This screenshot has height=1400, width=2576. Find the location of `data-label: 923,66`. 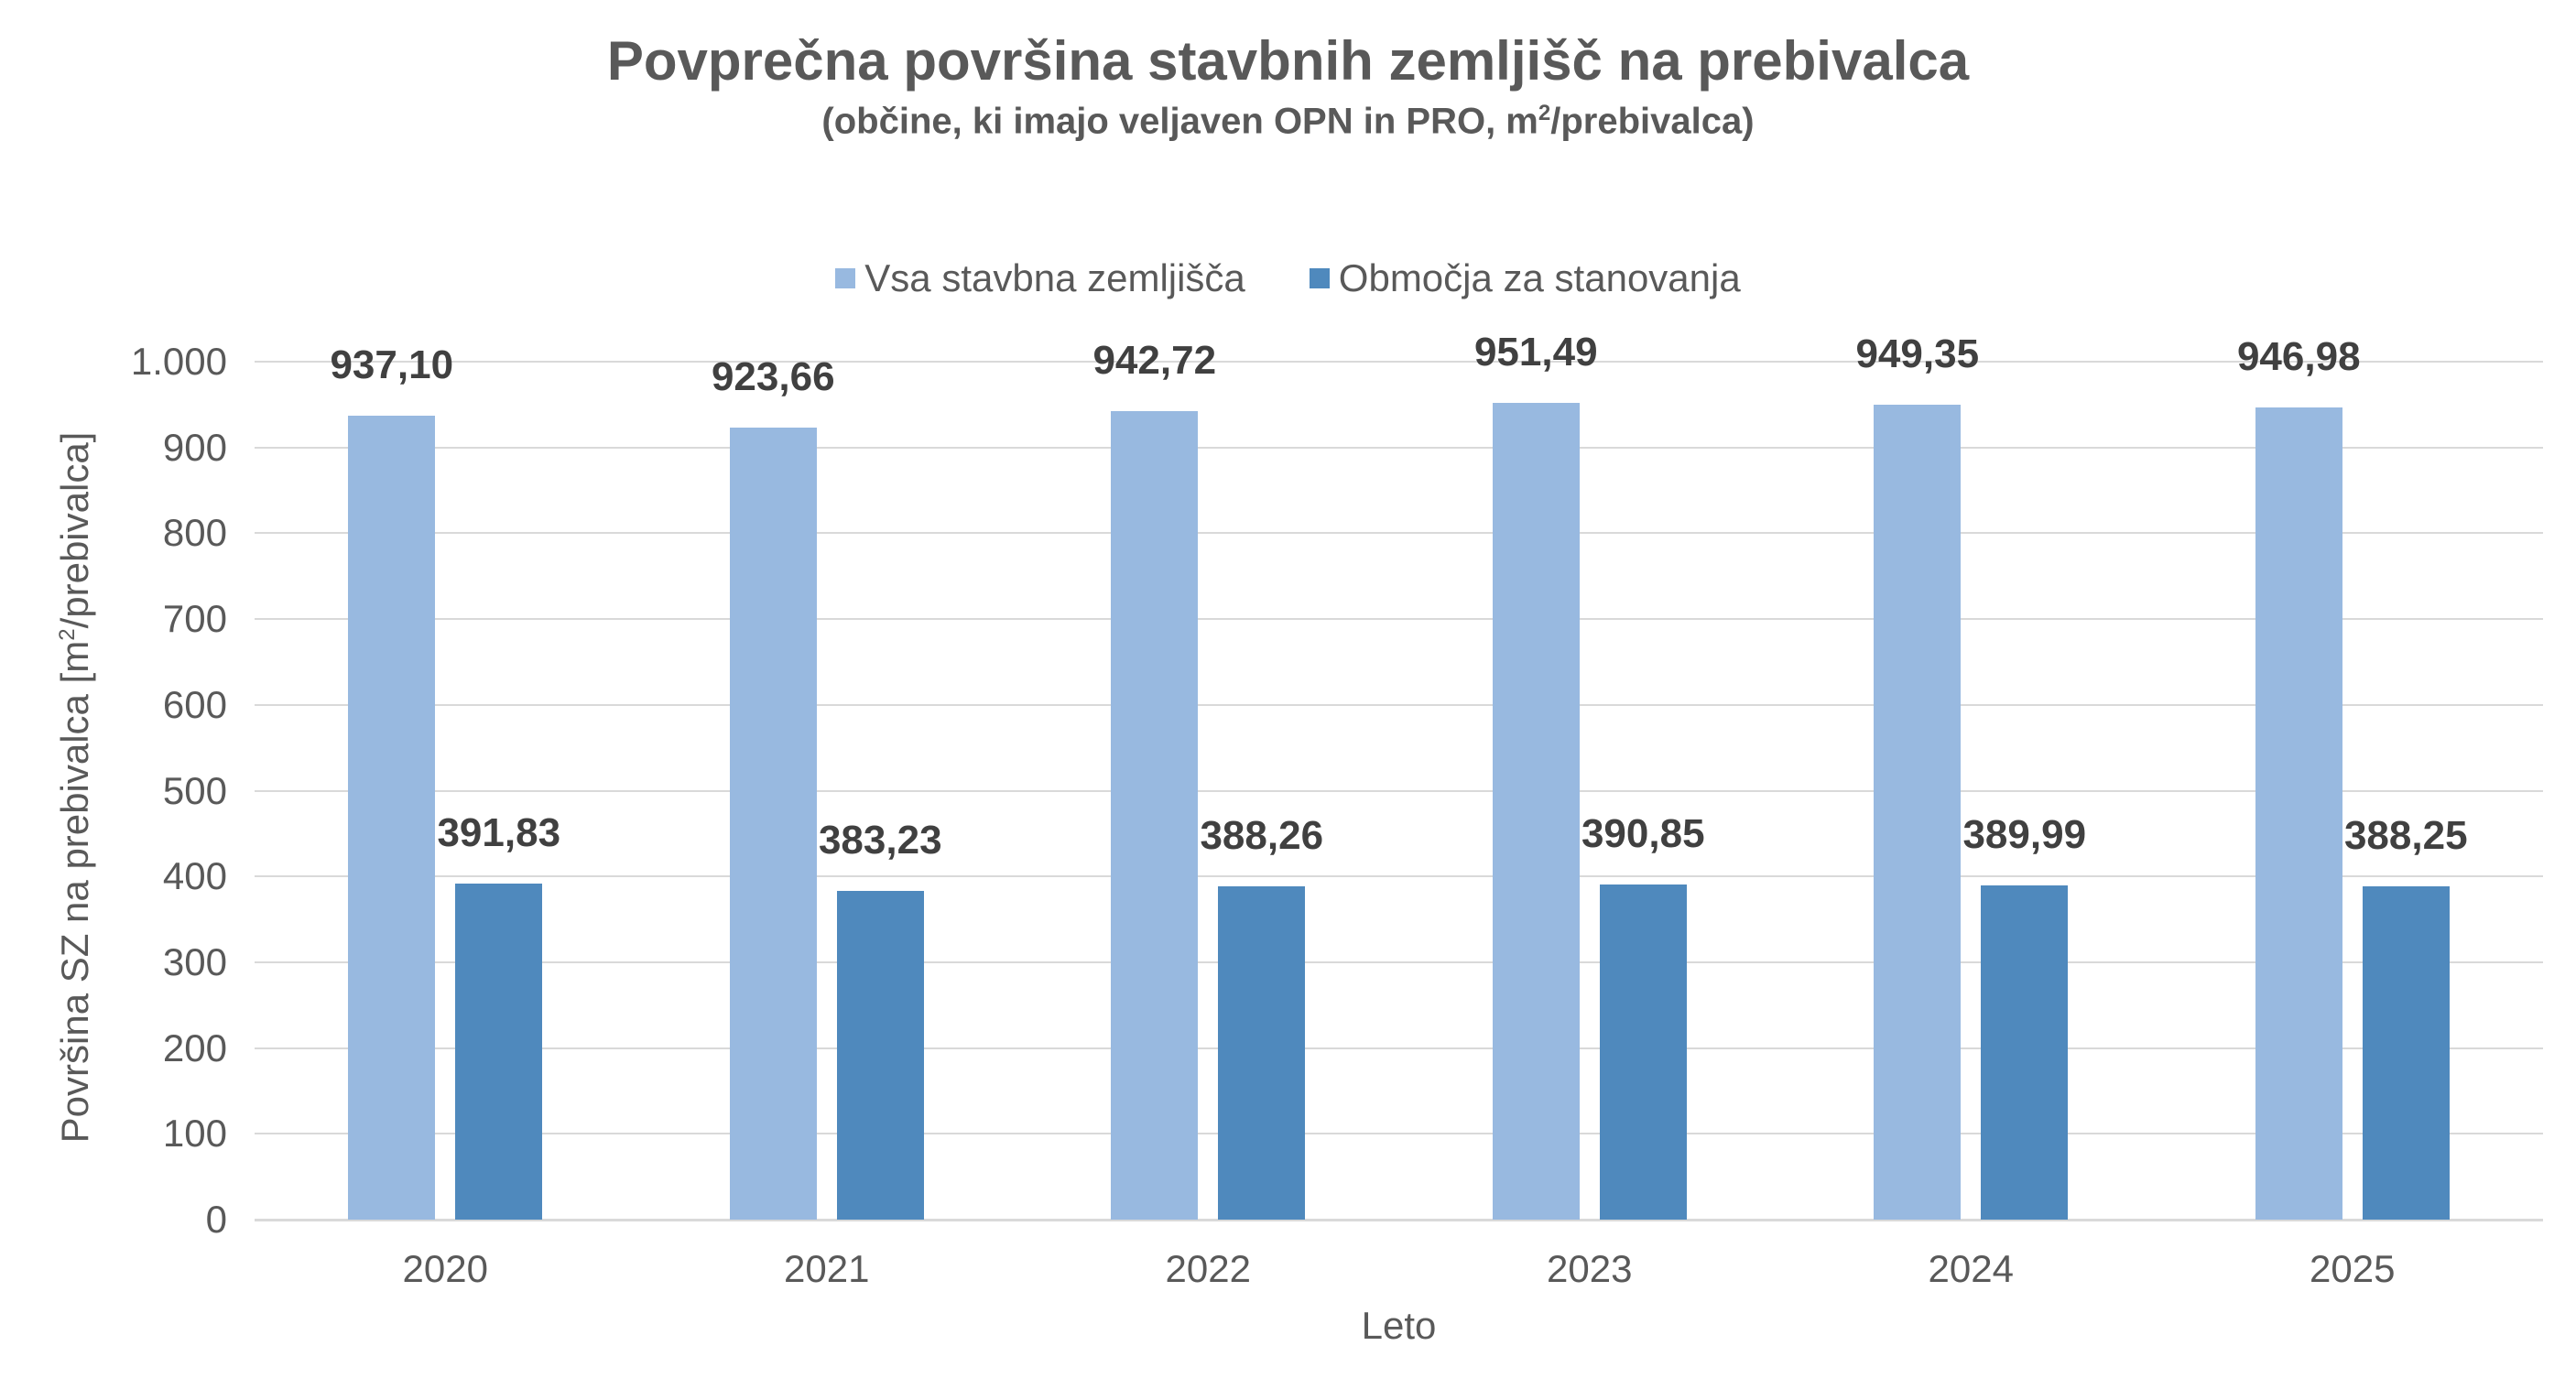

data-label: 923,66 is located at coordinates (773, 376).